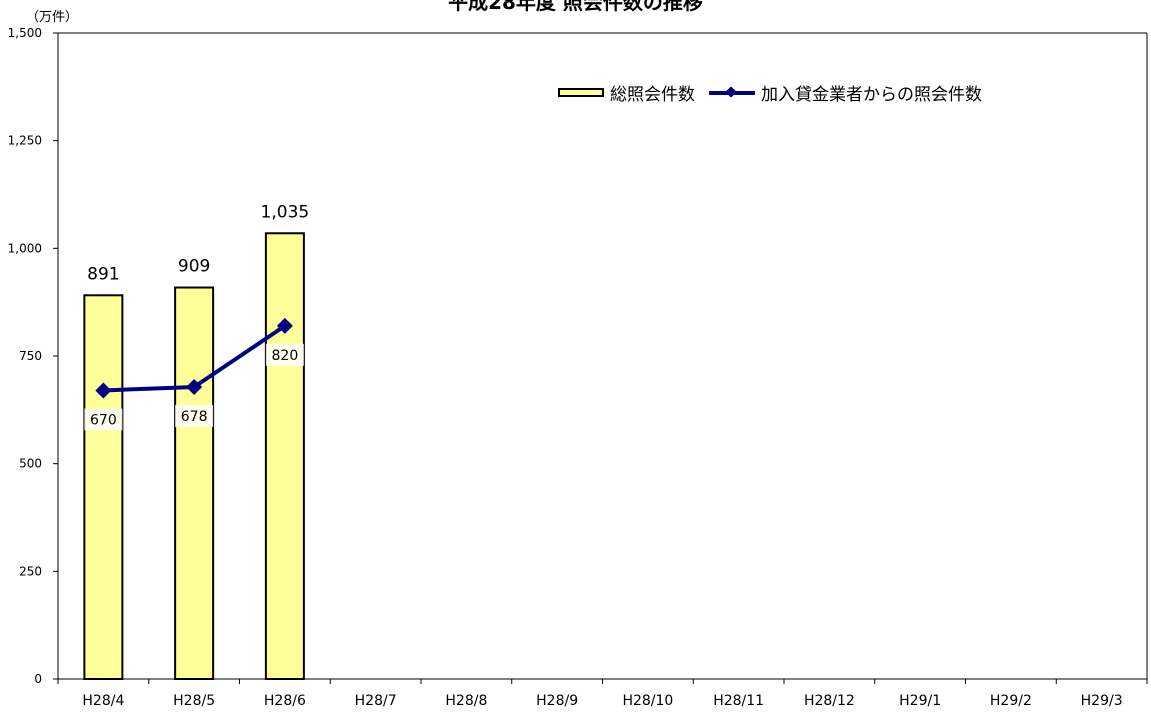 The width and height of the screenshot is (1151, 719). What do you see at coordinates (30, 571) in the screenshot?
I see `y-tick-label: 250` at bounding box center [30, 571].